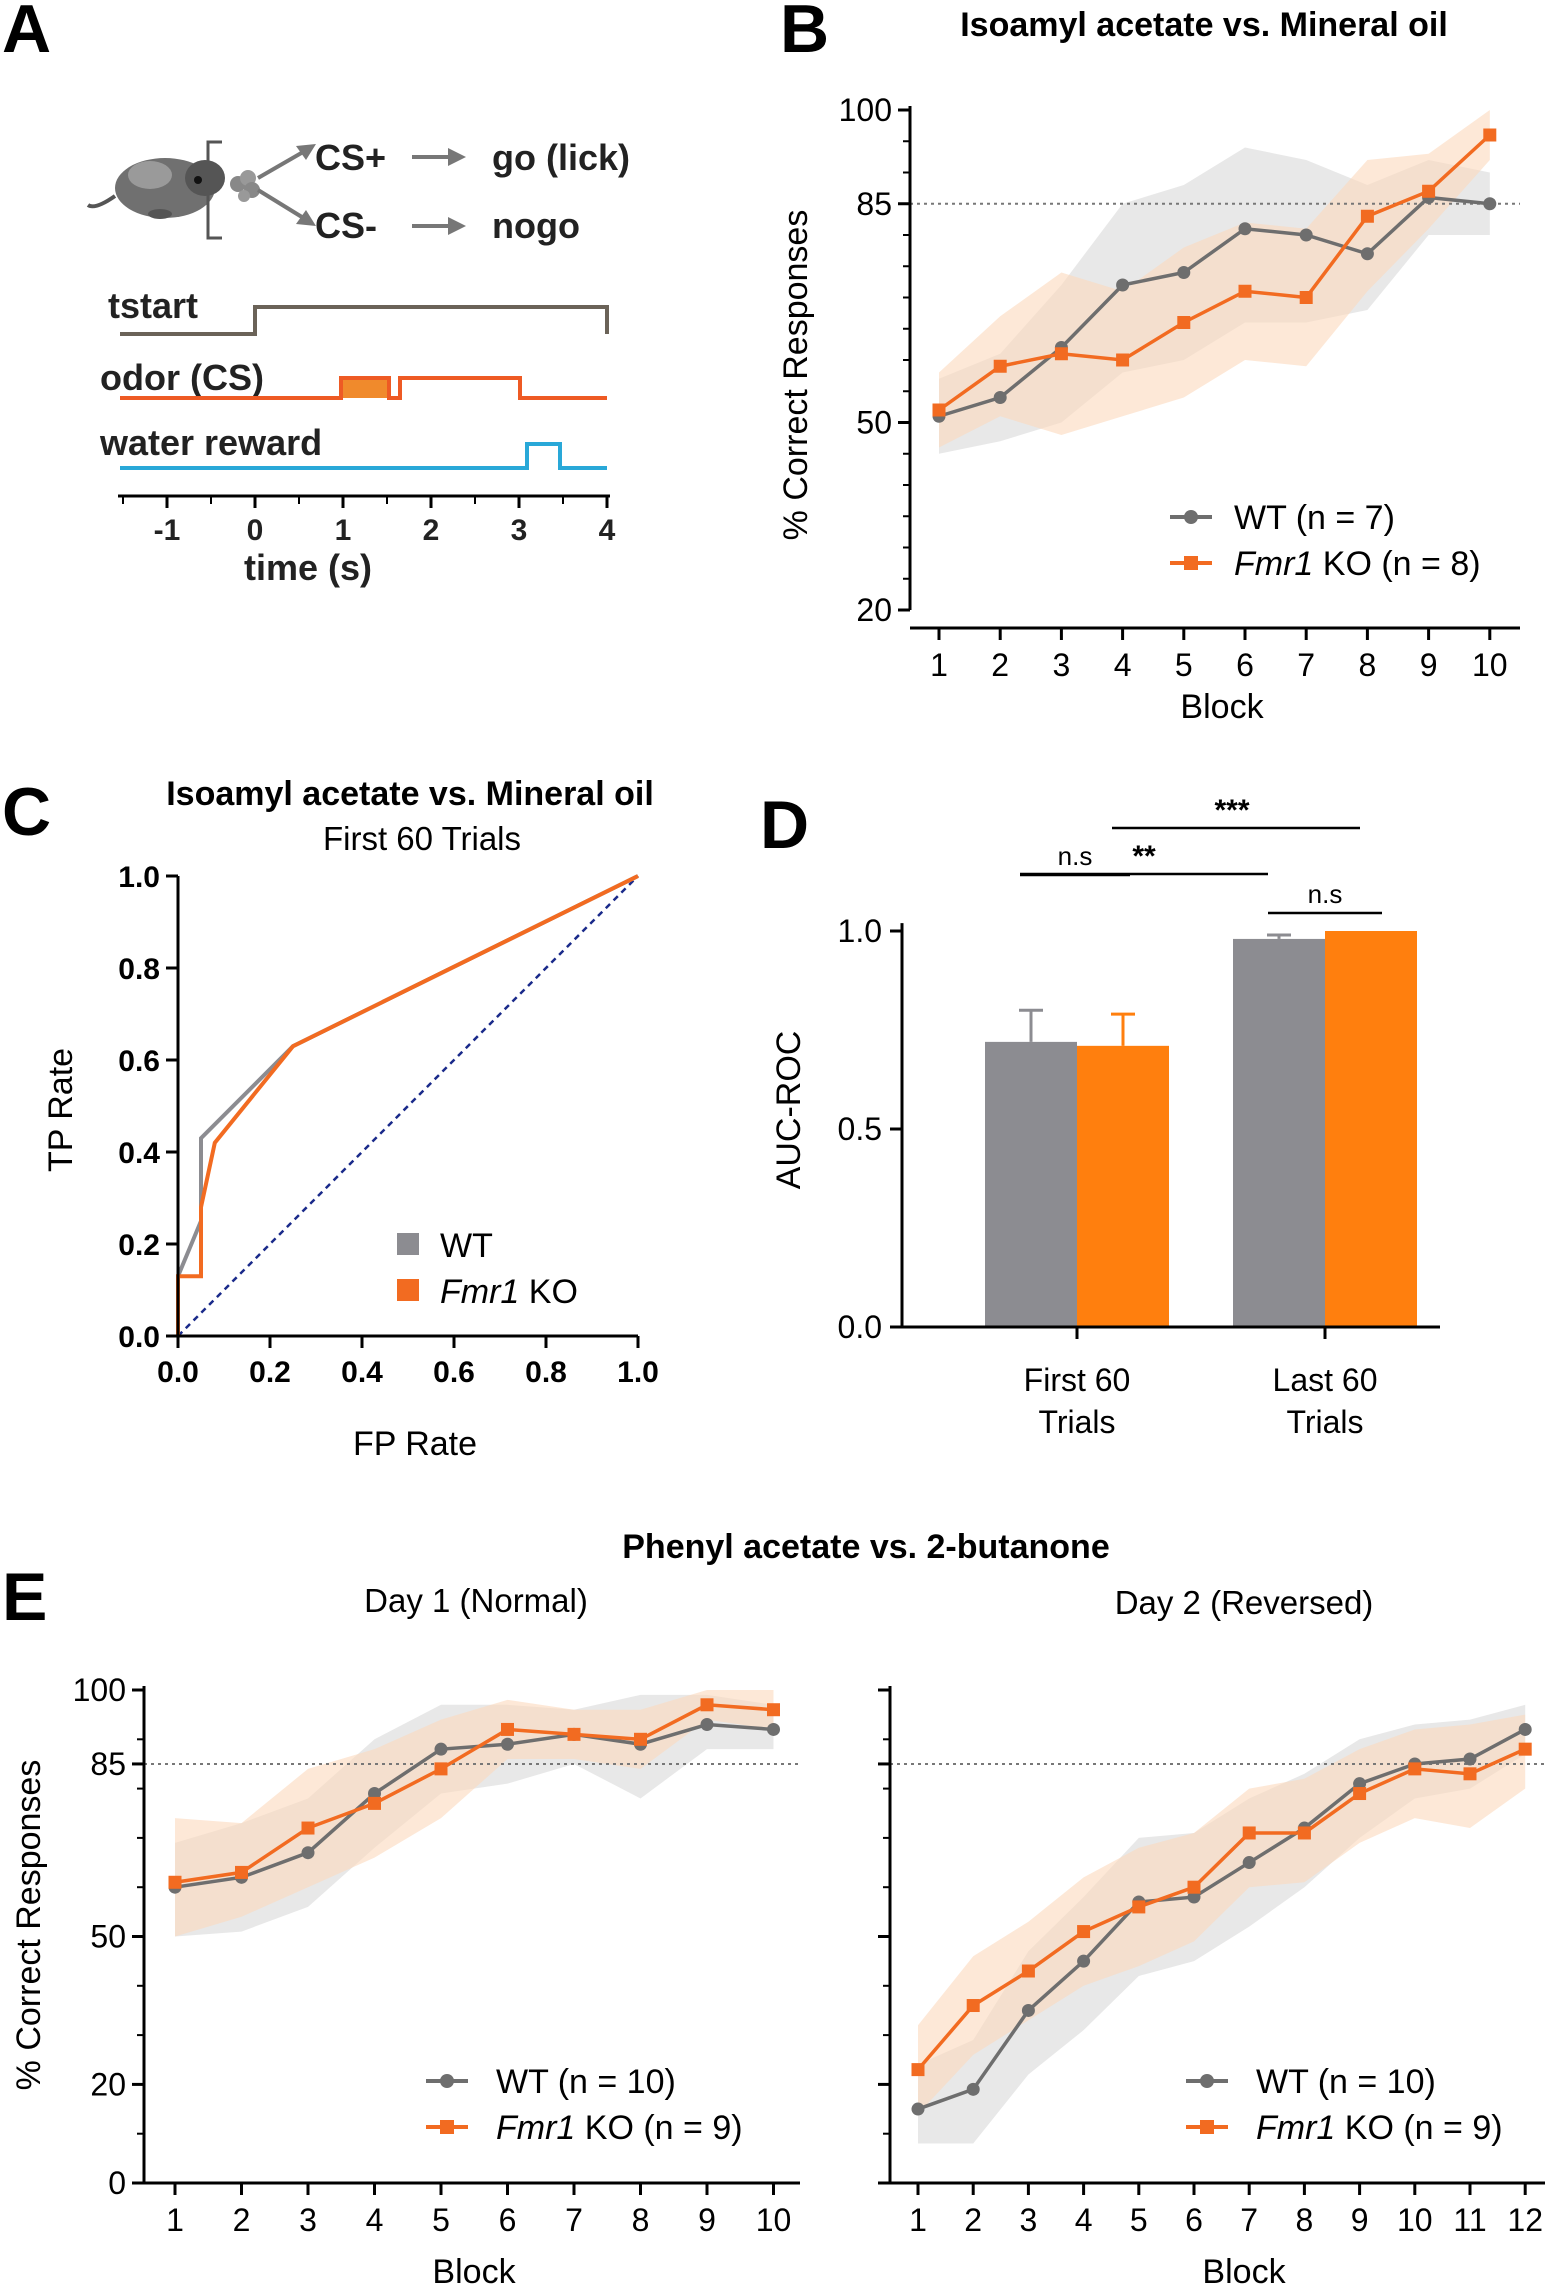 The height and width of the screenshot is (2286, 1554). What do you see at coordinates (866, 1547) in the screenshot?
I see `chart-e-title: Phenyl acetate vs. 2-butanone` at bounding box center [866, 1547].